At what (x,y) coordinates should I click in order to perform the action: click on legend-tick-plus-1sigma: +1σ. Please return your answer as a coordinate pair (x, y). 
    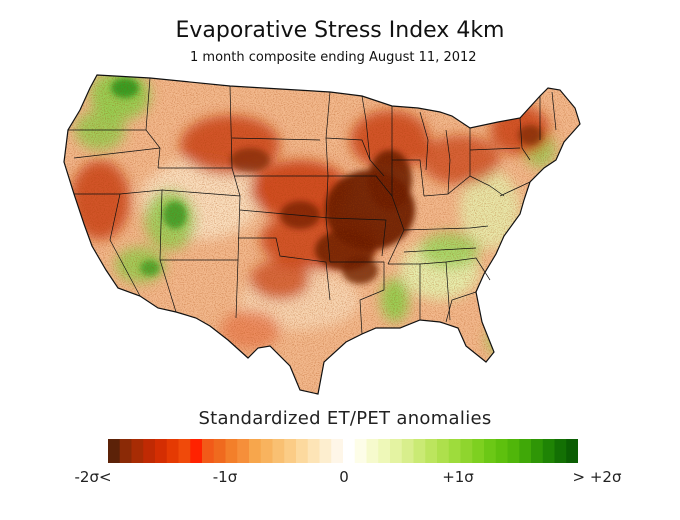
    Looking at the image, I should click on (458, 477).